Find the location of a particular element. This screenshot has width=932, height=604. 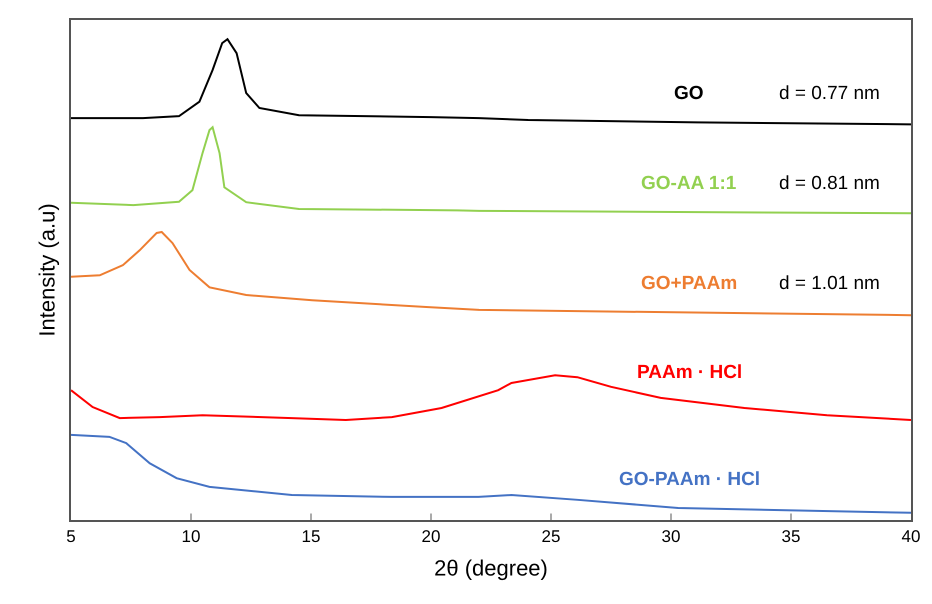

series-label: PAAm · HCl is located at coordinates (689, 372).